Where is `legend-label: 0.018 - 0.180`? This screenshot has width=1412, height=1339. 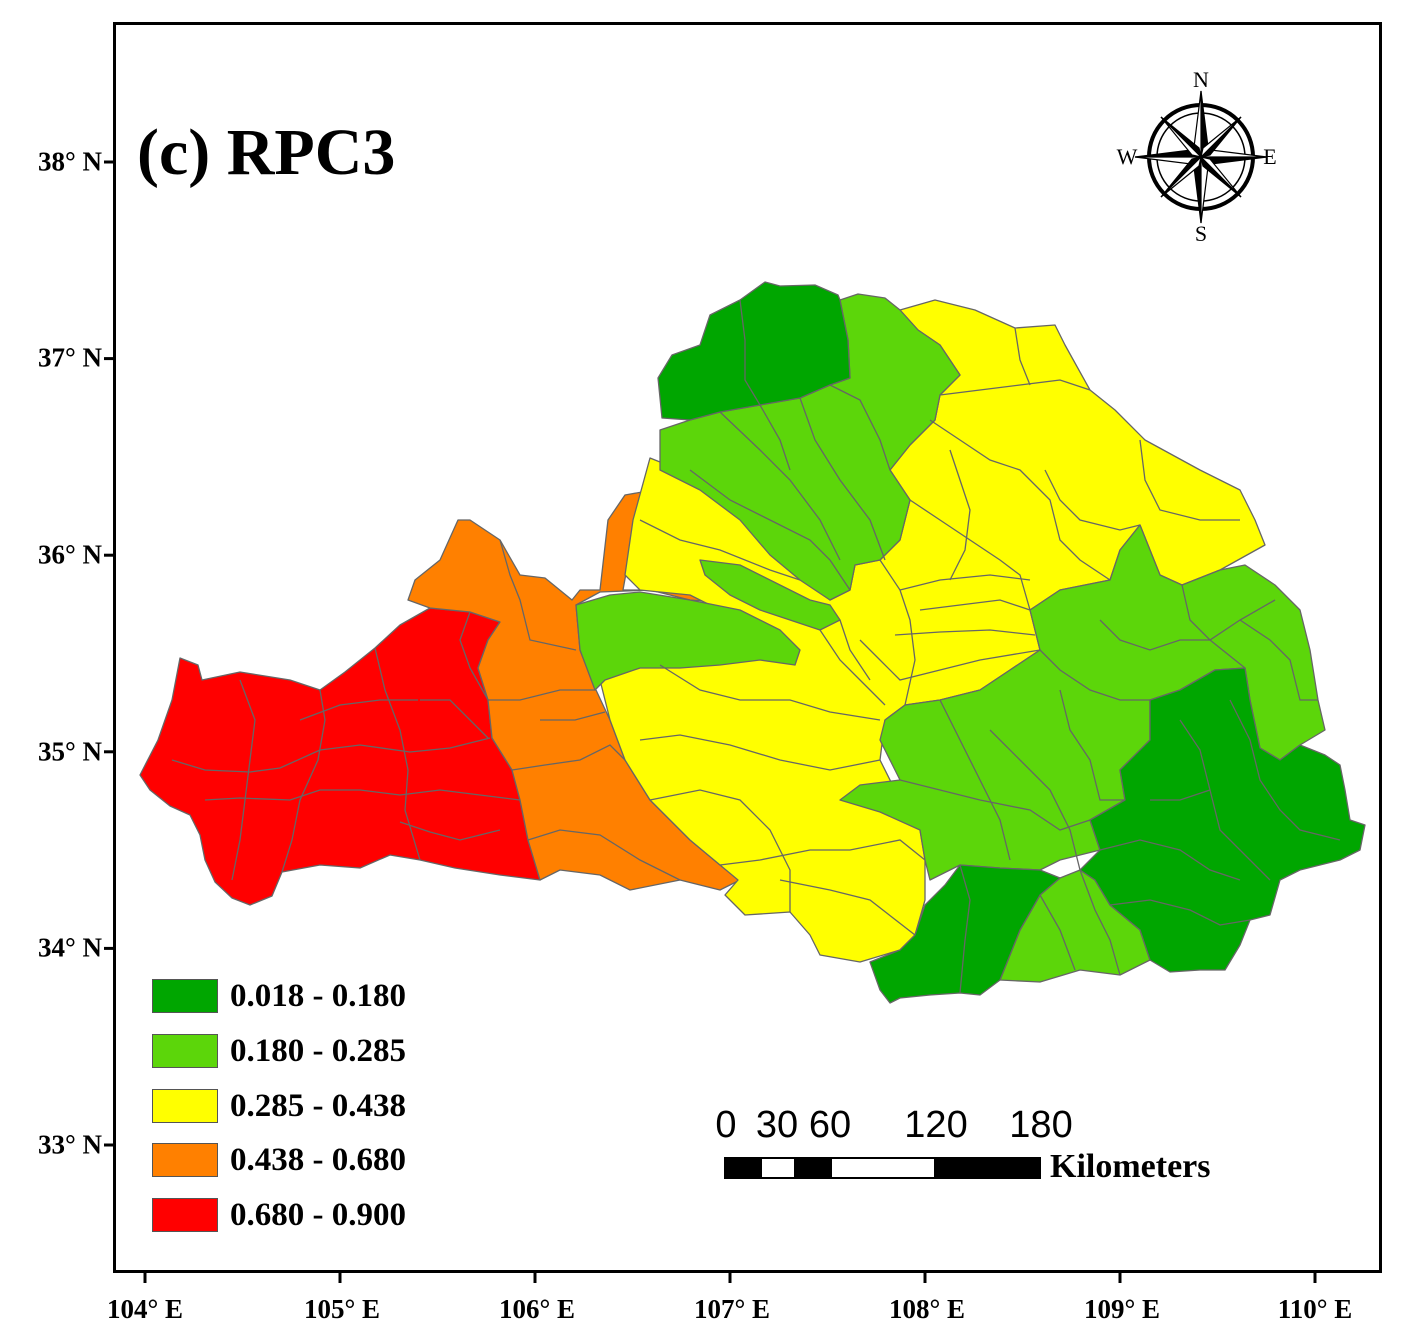
legend-label: 0.018 - 0.180 is located at coordinates (318, 995).